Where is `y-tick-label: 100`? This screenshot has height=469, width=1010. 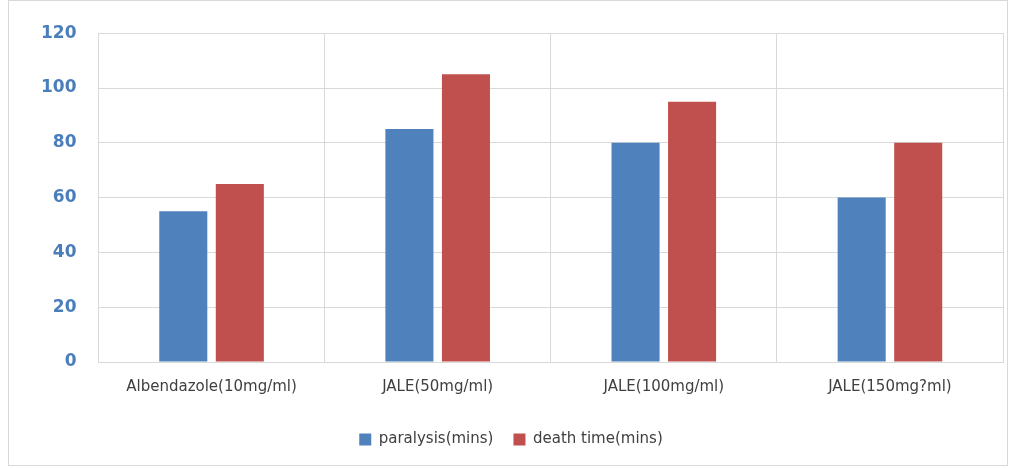
y-tick-label: 100 is located at coordinates (58, 86).